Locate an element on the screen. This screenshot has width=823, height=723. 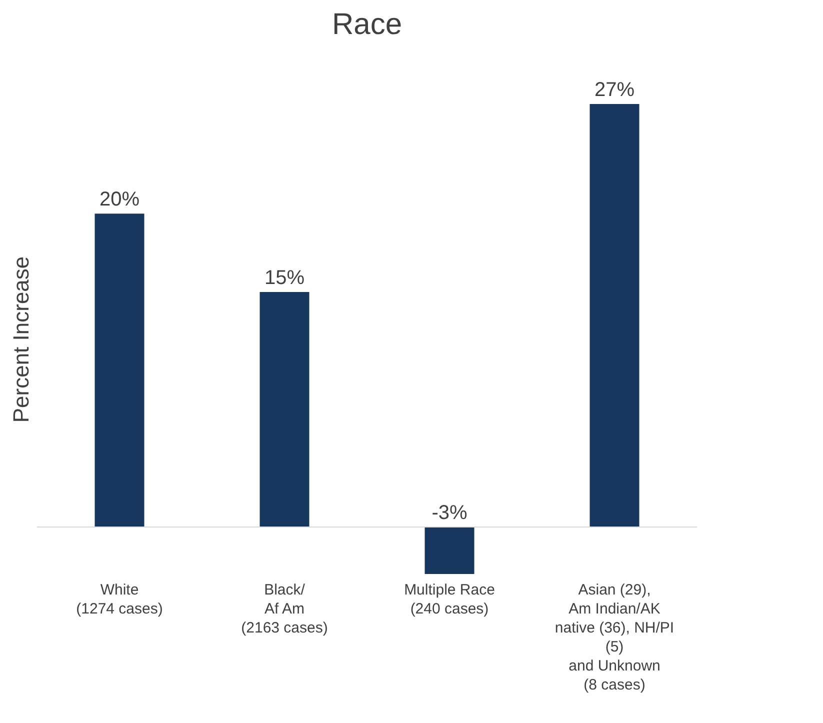
x-tick-label: Asian (29), Am Indian/AK native (36), NH/PI (5) and Unknown (8 cases) is located at coordinates (614, 638).